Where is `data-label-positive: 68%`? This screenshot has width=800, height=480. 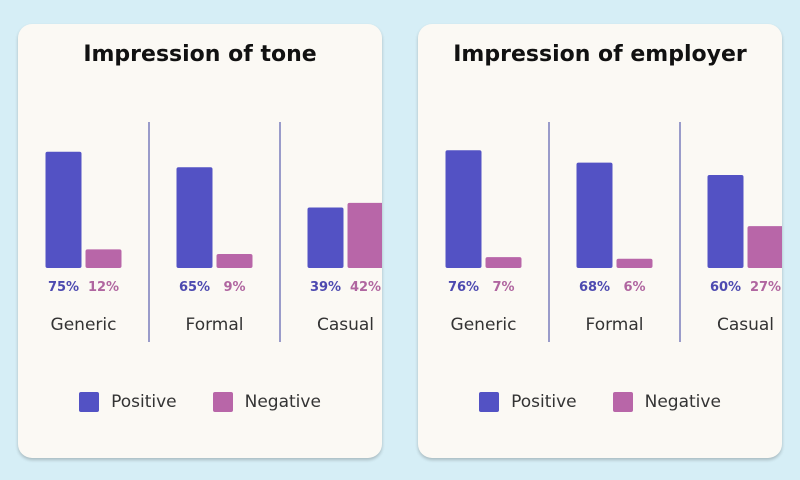 data-label-positive: 68% is located at coordinates (594, 287).